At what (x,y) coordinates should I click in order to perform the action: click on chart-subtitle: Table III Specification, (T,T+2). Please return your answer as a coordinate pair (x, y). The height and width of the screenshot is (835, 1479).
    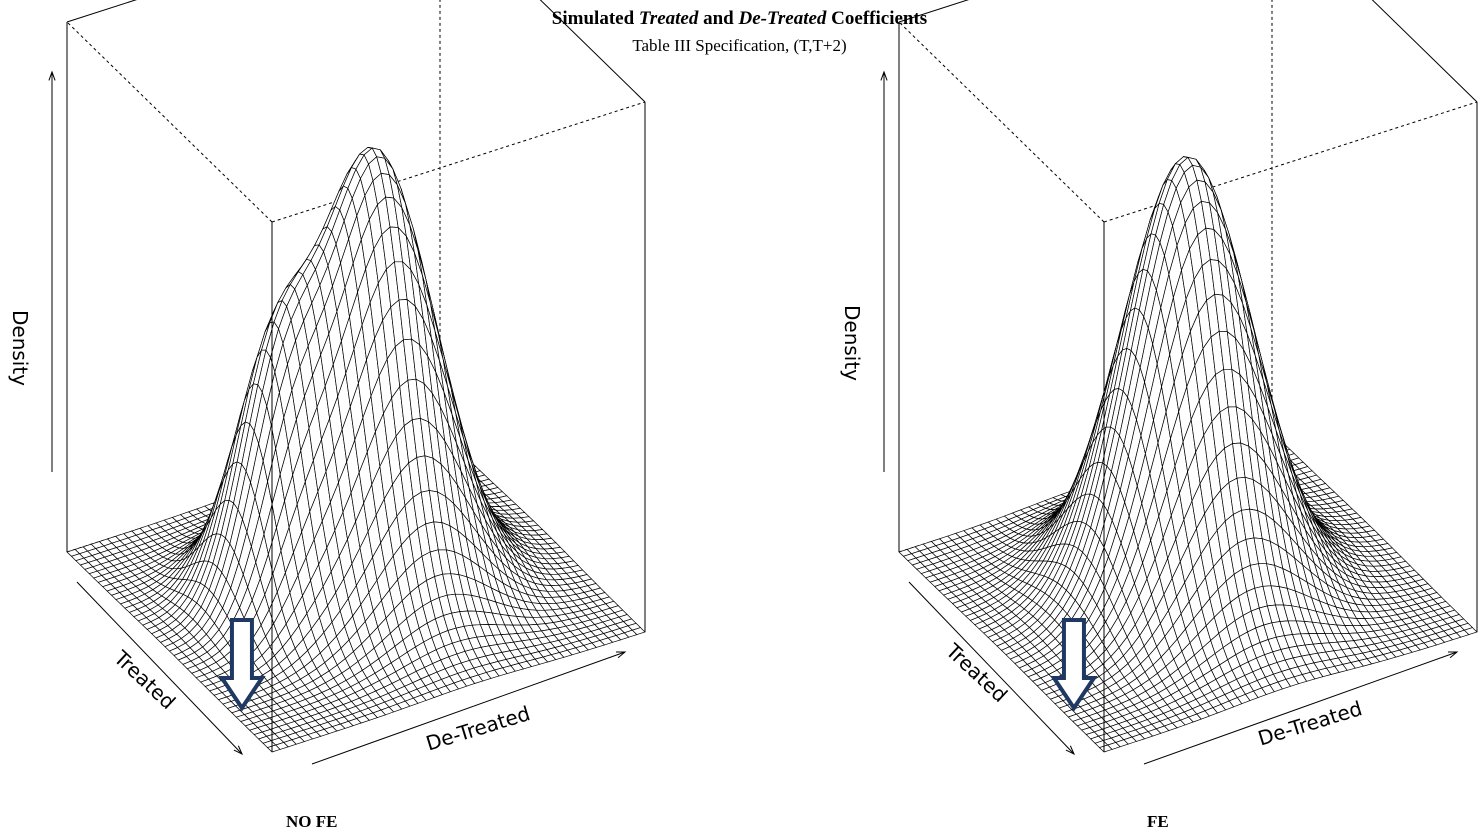
    Looking at the image, I should click on (739, 45).